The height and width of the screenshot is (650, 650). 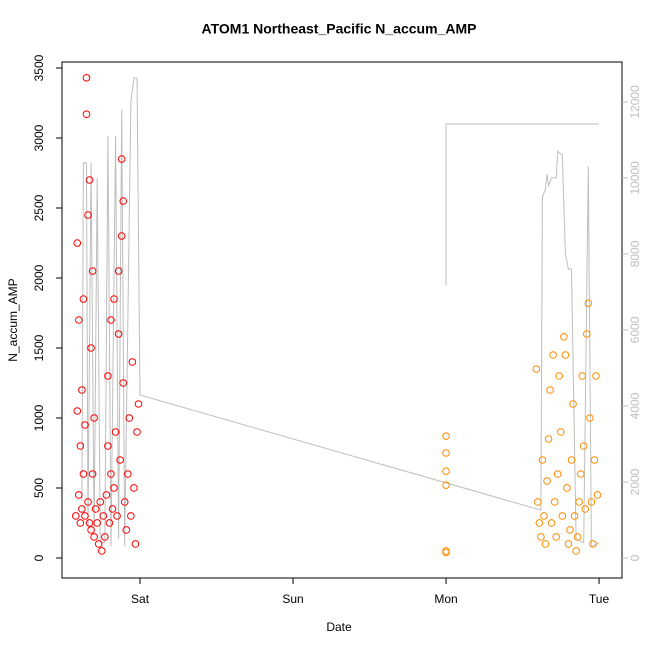 I want to click on y2-tick-label: 0, so click(x=635, y=557).